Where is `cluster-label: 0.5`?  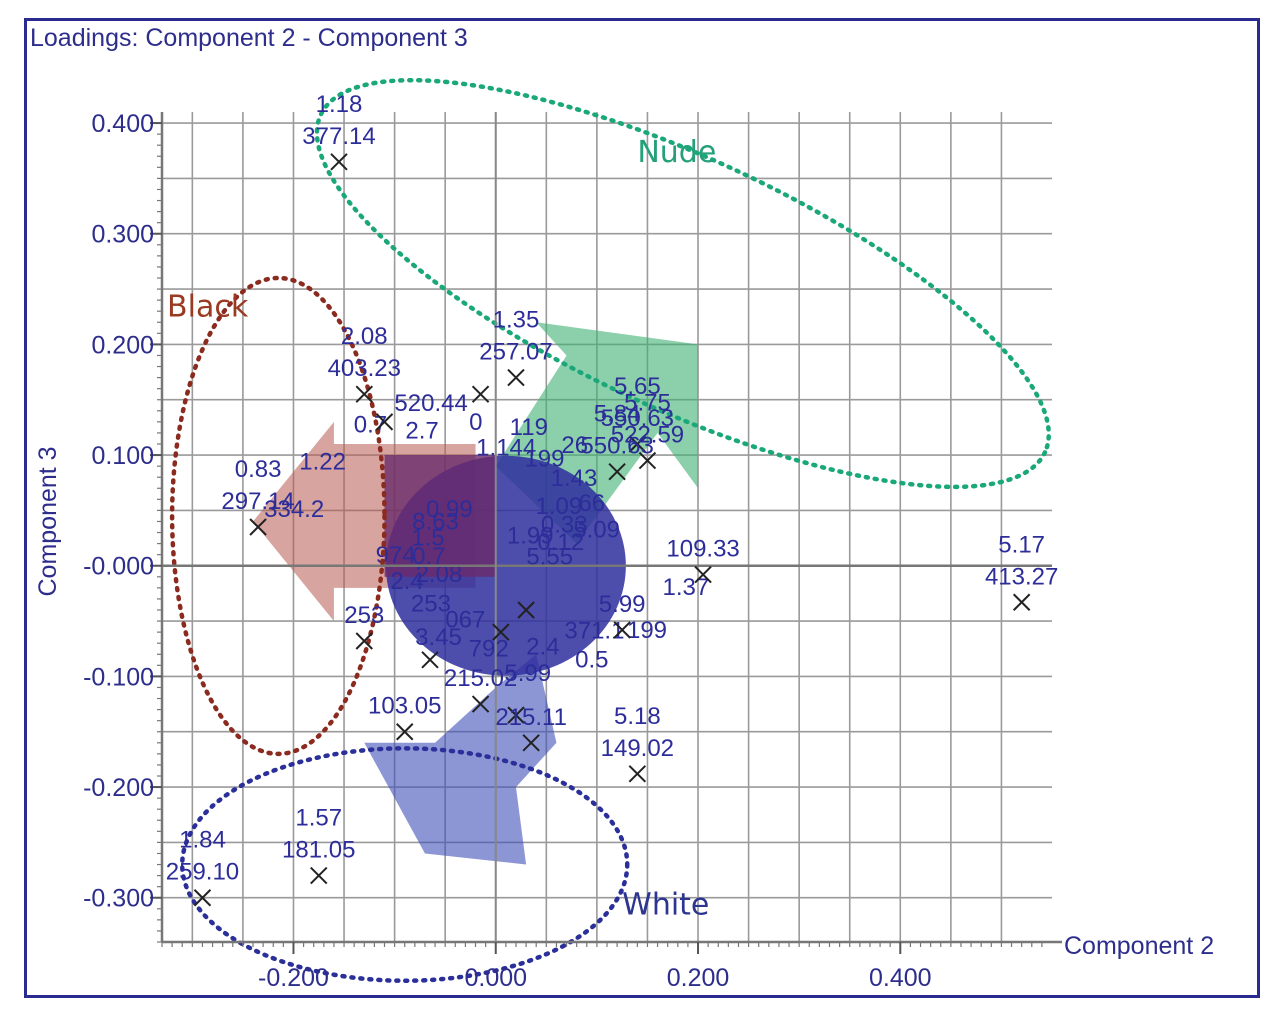
cluster-label: 0.5 is located at coordinates (591, 659).